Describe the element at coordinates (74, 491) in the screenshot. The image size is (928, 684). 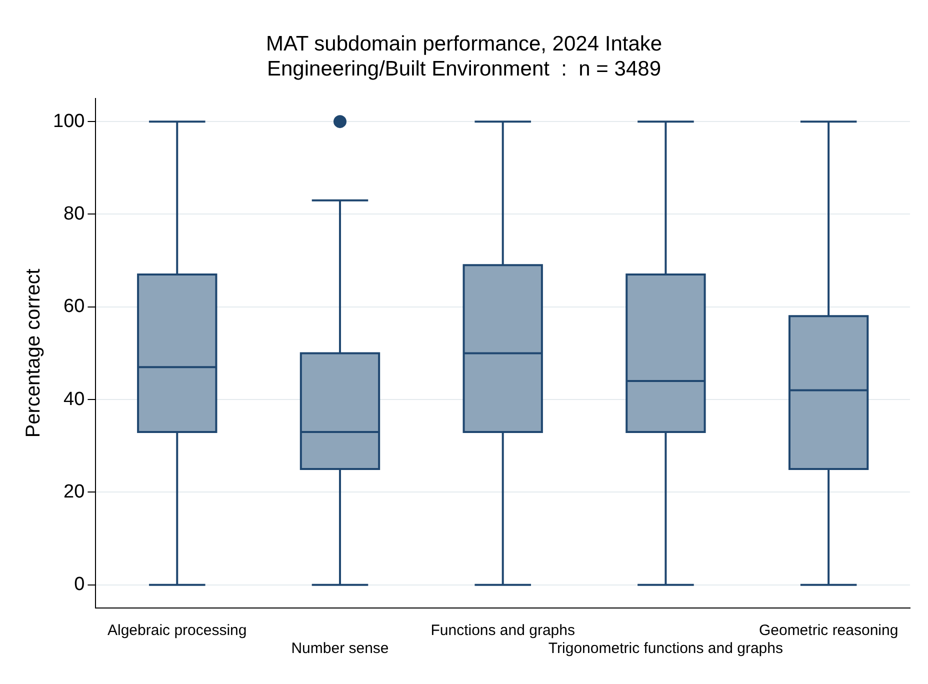
I see `y-tick-label: 20` at that location.